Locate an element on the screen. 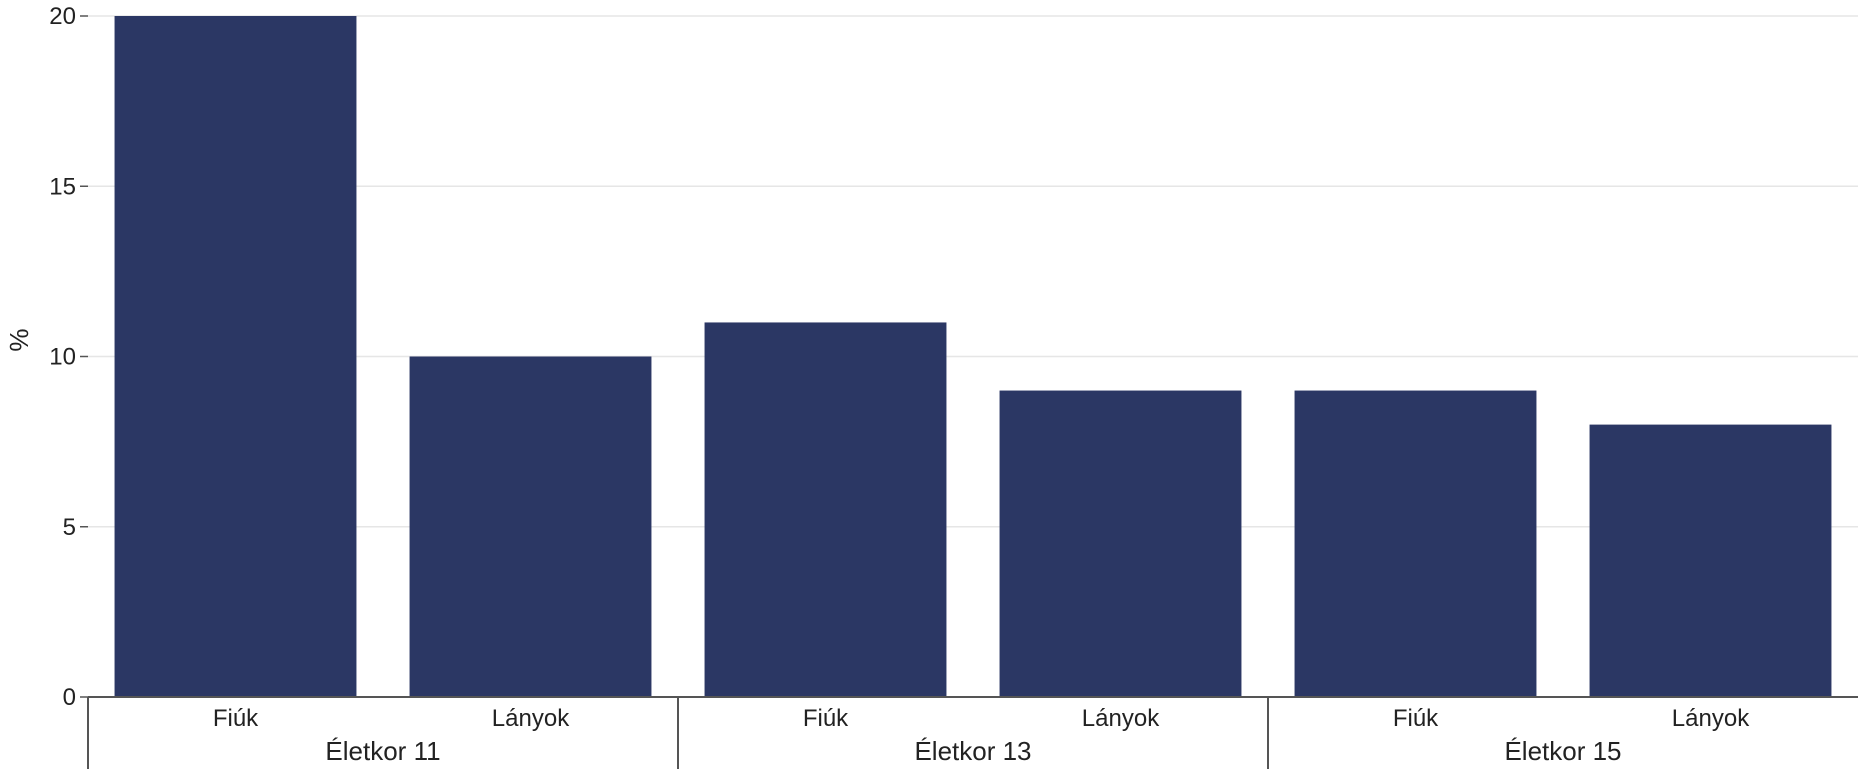 The image size is (1858, 769). group-label: Életkor 13 is located at coordinates (972, 751).